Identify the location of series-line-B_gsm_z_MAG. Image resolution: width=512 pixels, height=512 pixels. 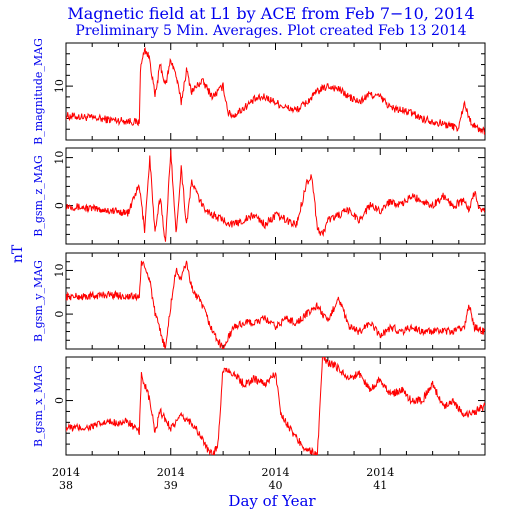
(275, 196).